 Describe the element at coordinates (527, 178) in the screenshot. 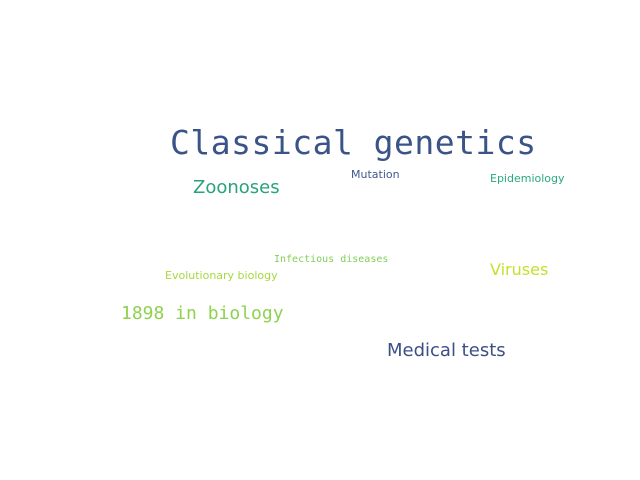

I see `word-epidemiology: Epidemiology` at that location.